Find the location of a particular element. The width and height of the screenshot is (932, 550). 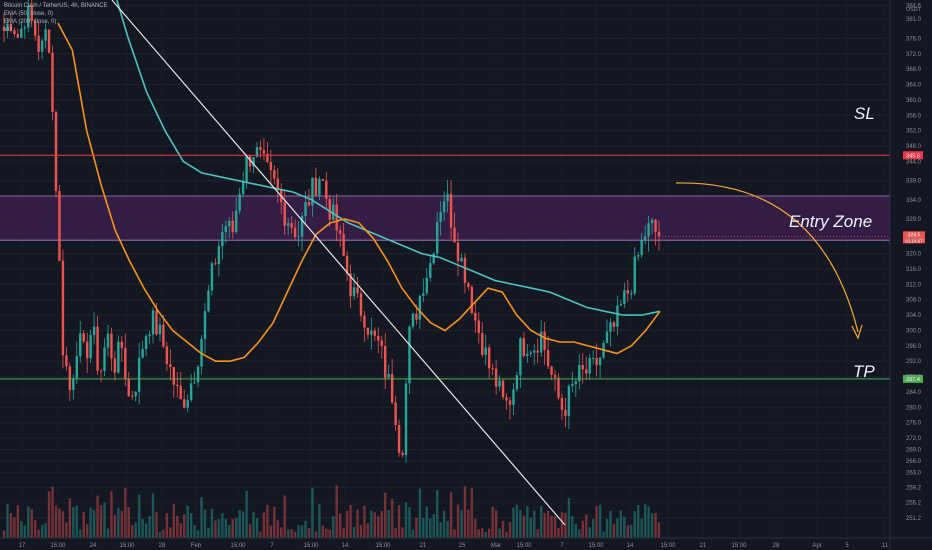

time-tick-label: 25 is located at coordinates (462, 546).